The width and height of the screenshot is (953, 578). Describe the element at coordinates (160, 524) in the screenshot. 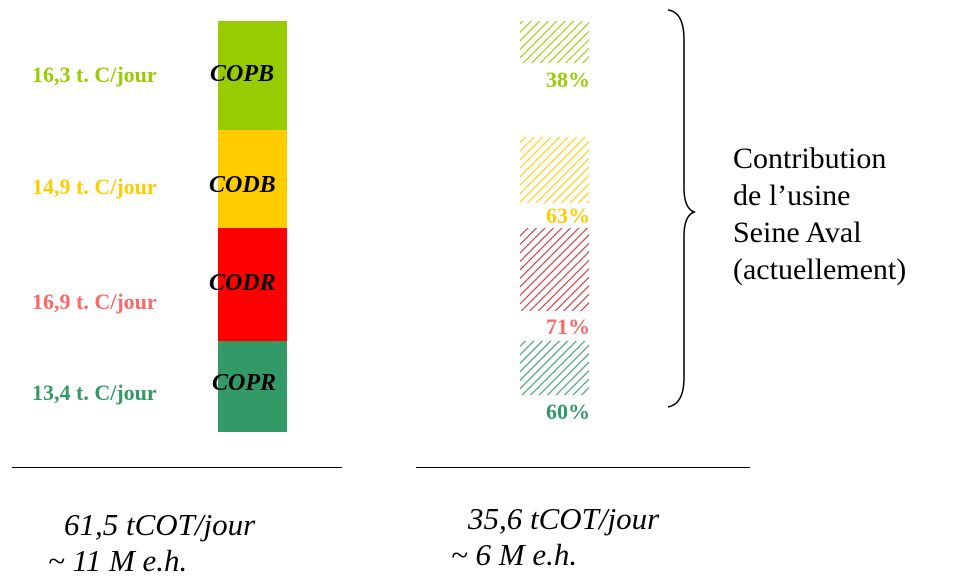

I see `left-total-line-1: 61,5 tCOT/jour` at that location.